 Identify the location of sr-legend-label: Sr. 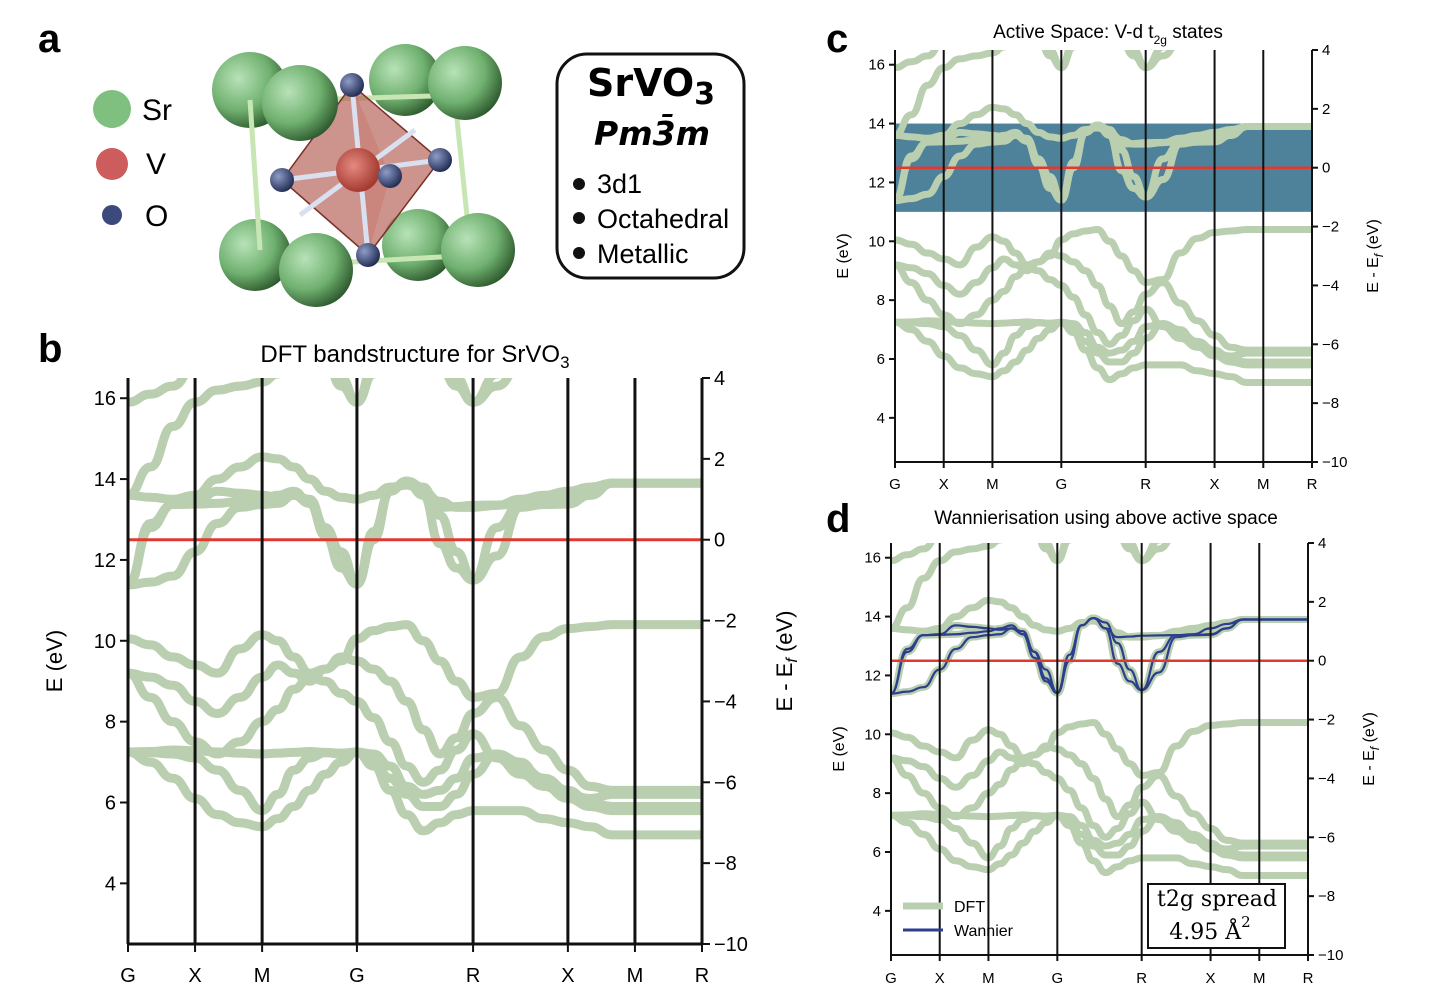
(157, 110).